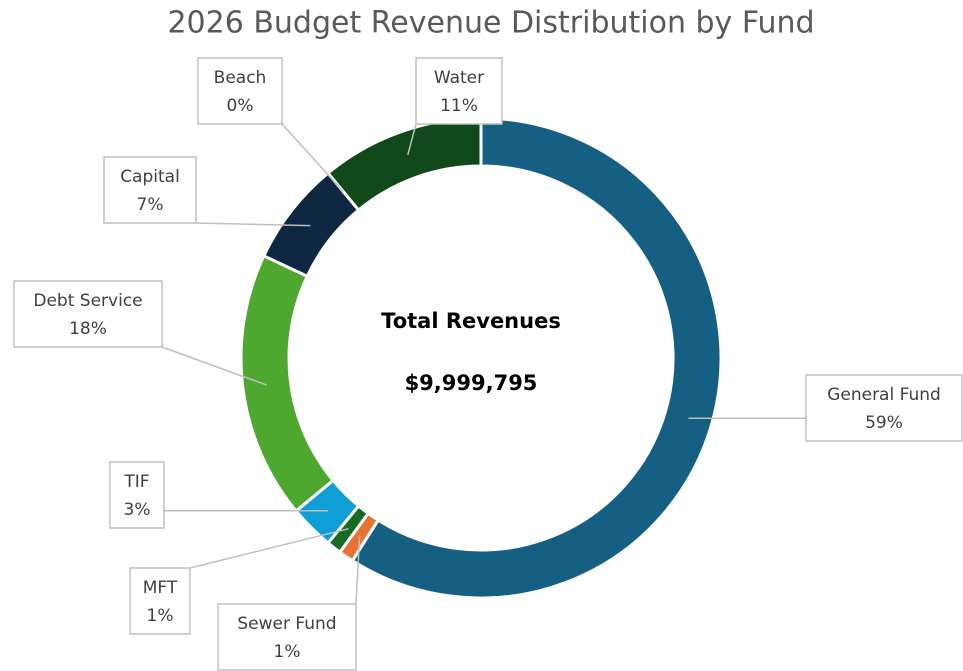 Image resolution: width=963 pixels, height=671 pixels. What do you see at coordinates (87, 301) in the screenshot?
I see `category-label: Debt Service` at bounding box center [87, 301].